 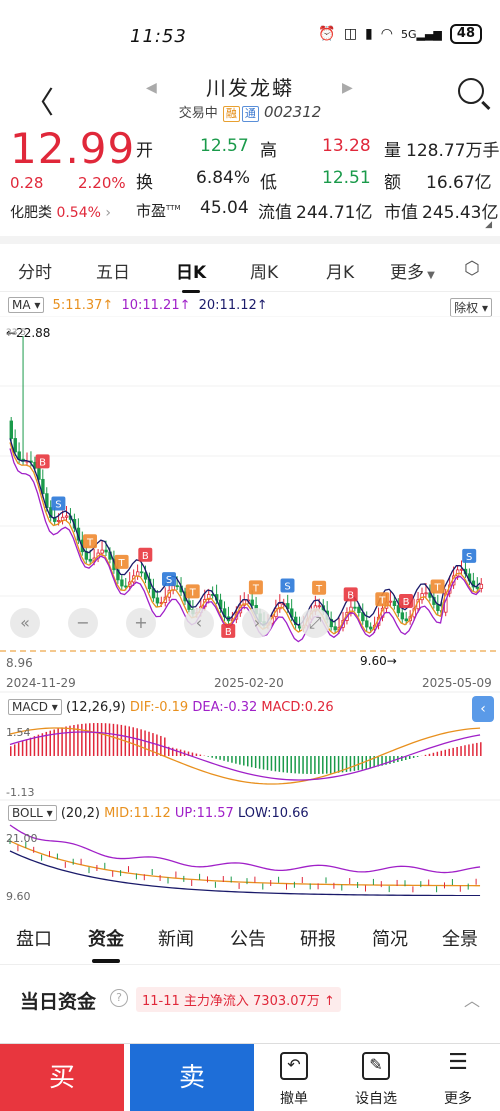 What do you see at coordinates (199, 623) in the screenshot?
I see `scroll-left-icon: ‹` at bounding box center [199, 623].